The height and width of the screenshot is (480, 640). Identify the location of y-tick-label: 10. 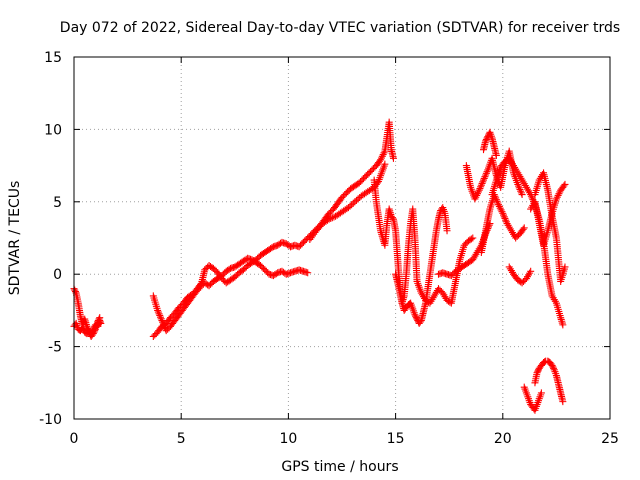
(53, 130).